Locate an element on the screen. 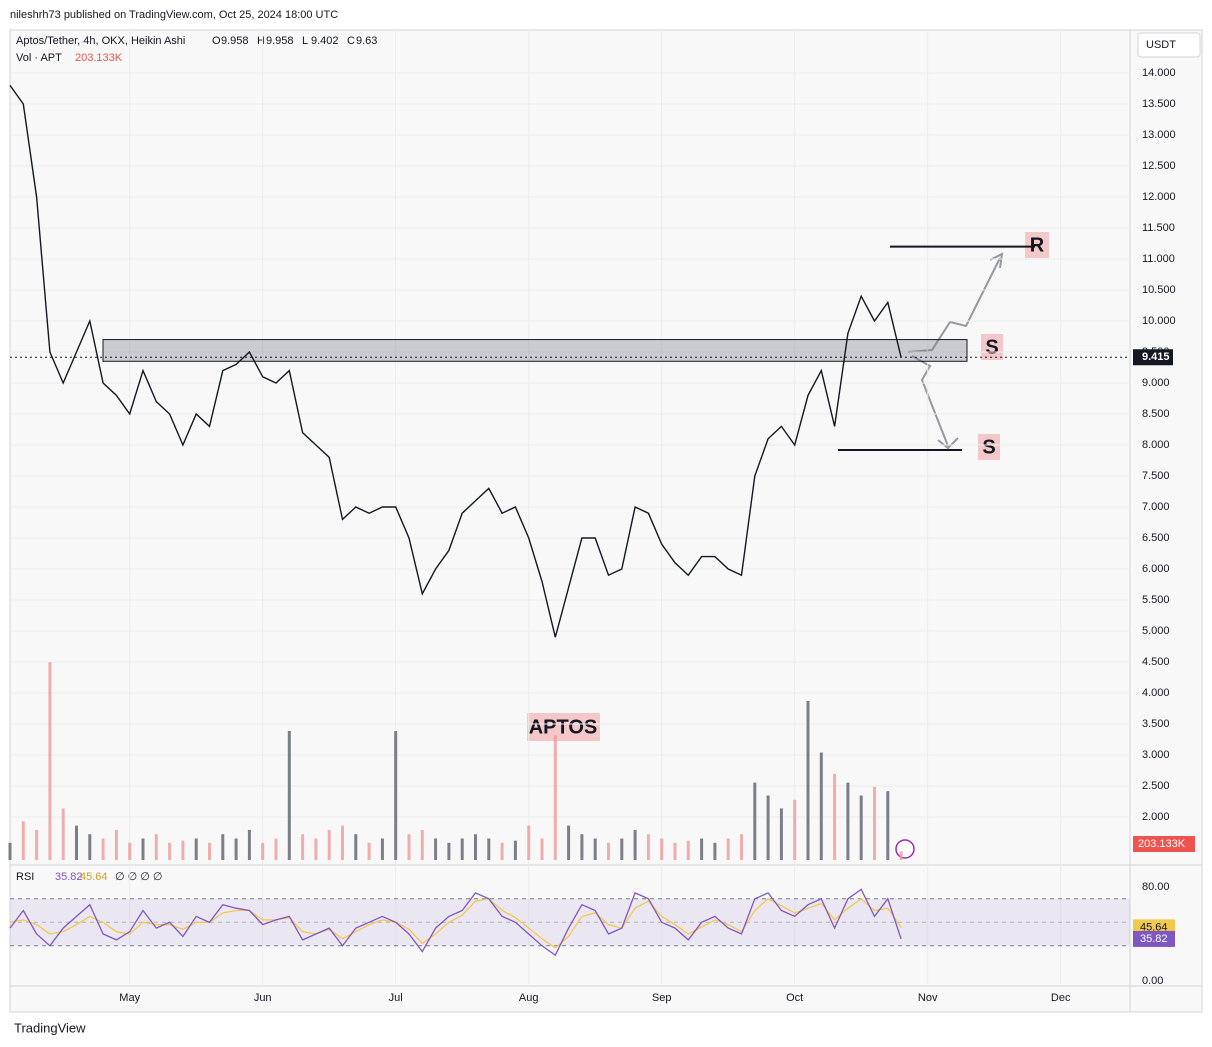 The image size is (1212, 1047). x-tick-label: Dec is located at coordinates (1061, 998).